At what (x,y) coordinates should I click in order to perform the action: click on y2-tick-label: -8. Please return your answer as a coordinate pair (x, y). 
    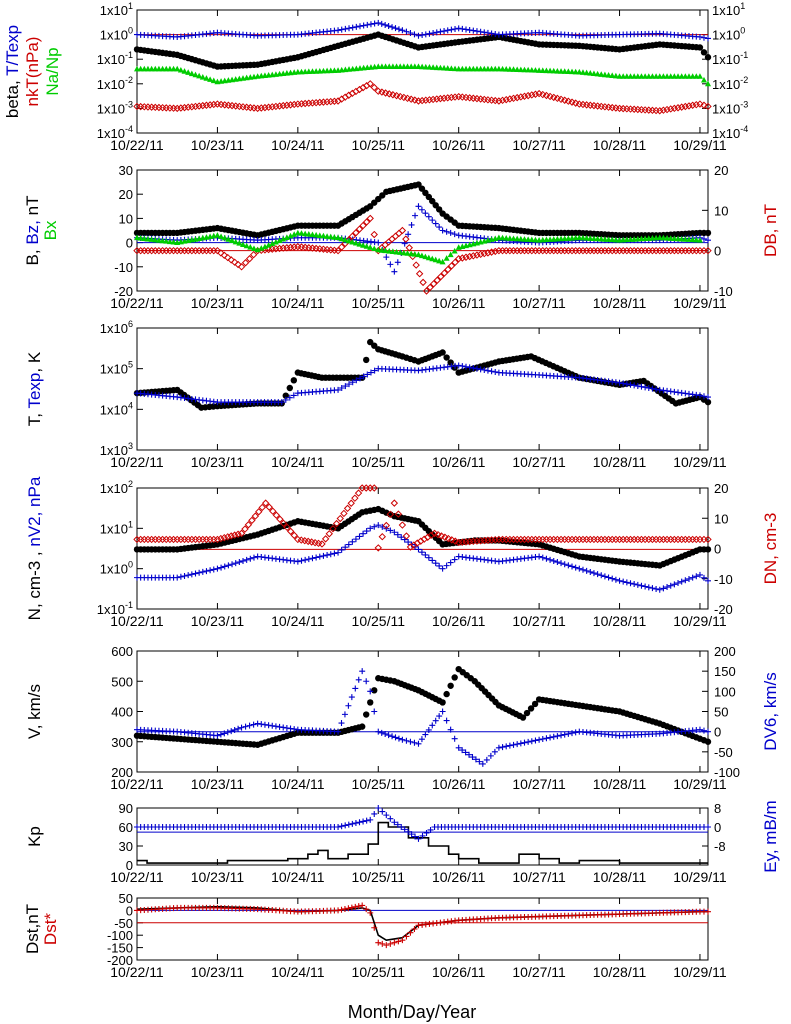
    Looking at the image, I should click on (720, 846).